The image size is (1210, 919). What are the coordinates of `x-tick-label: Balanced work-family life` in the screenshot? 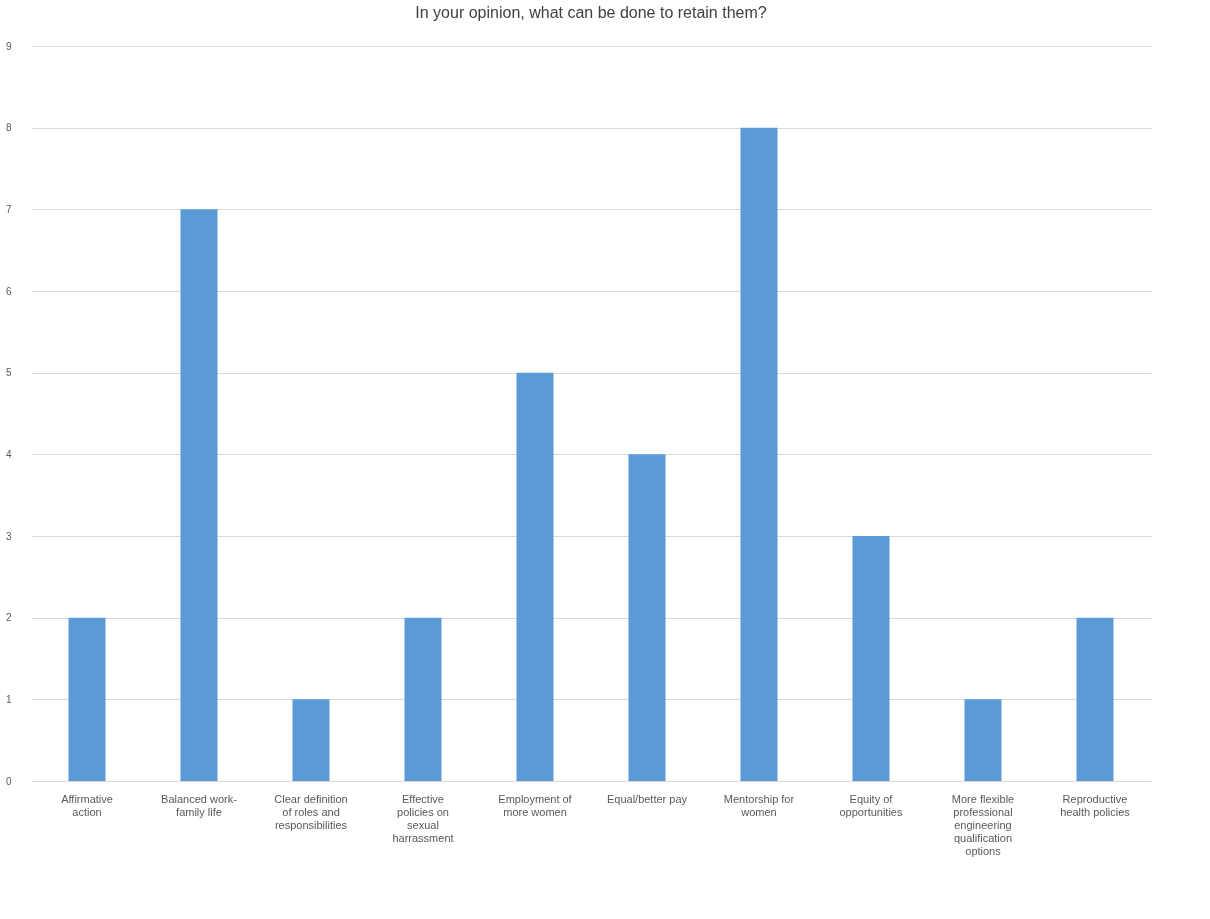 It's located at (199, 805).